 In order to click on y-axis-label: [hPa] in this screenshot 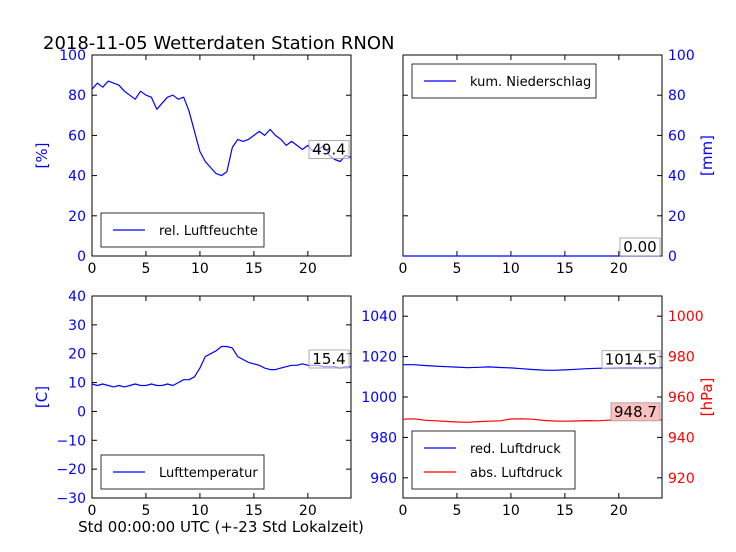, I will do `click(707, 397)`.